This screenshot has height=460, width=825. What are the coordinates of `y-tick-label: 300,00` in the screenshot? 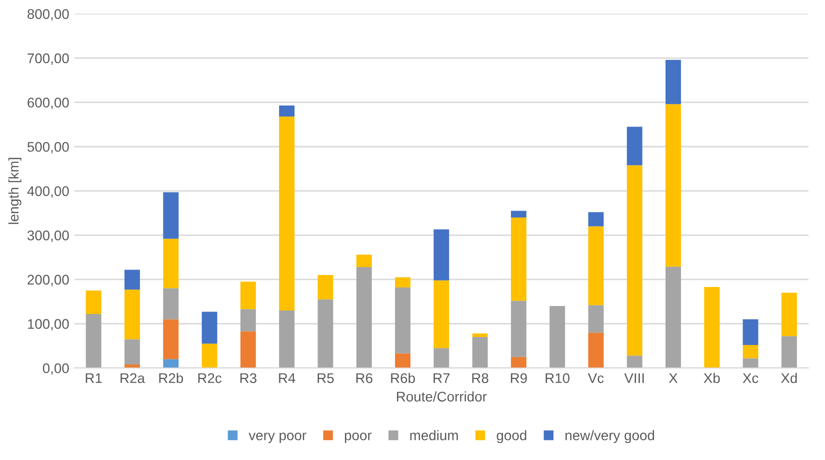 It's located at (48, 236).